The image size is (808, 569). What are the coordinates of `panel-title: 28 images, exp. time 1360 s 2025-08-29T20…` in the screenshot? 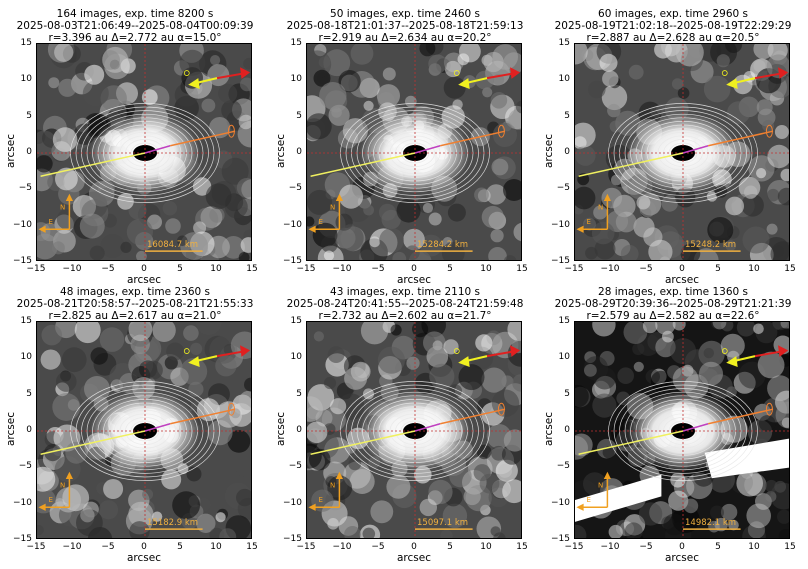 It's located at (673, 304).